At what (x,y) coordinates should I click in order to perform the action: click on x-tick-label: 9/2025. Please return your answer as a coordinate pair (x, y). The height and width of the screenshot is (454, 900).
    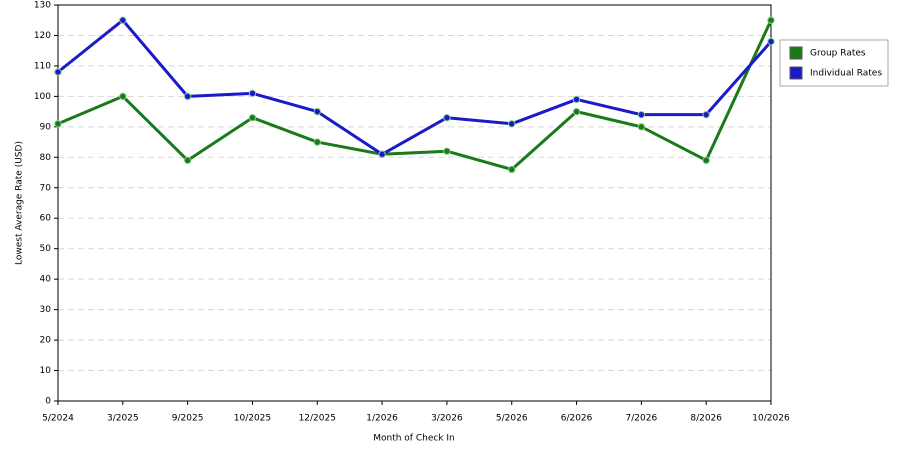
    Looking at the image, I should click on (188, 419).